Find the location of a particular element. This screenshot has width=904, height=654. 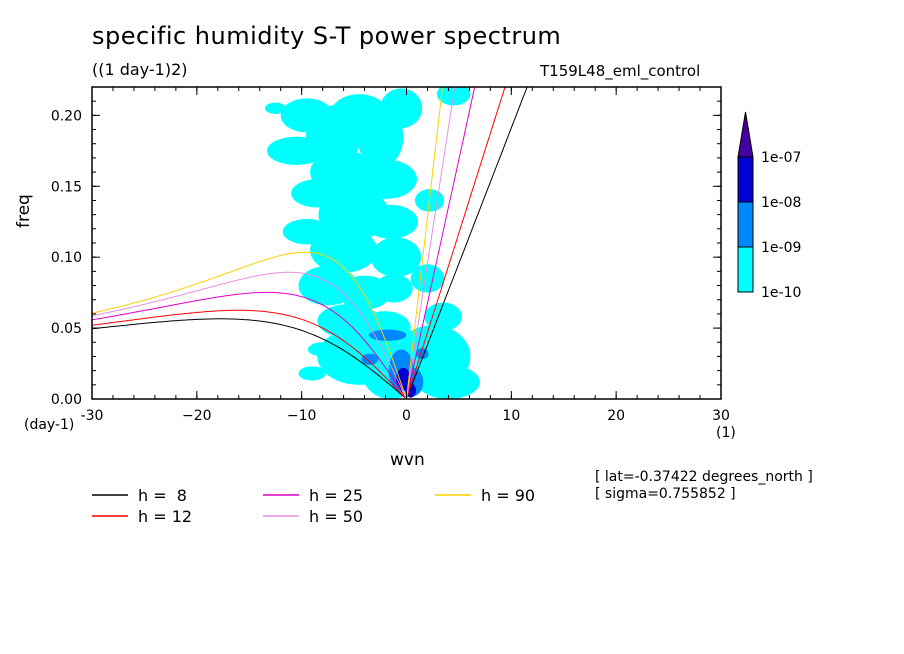

x-tick-label-2: −10 is located at coordinates (302, 416).